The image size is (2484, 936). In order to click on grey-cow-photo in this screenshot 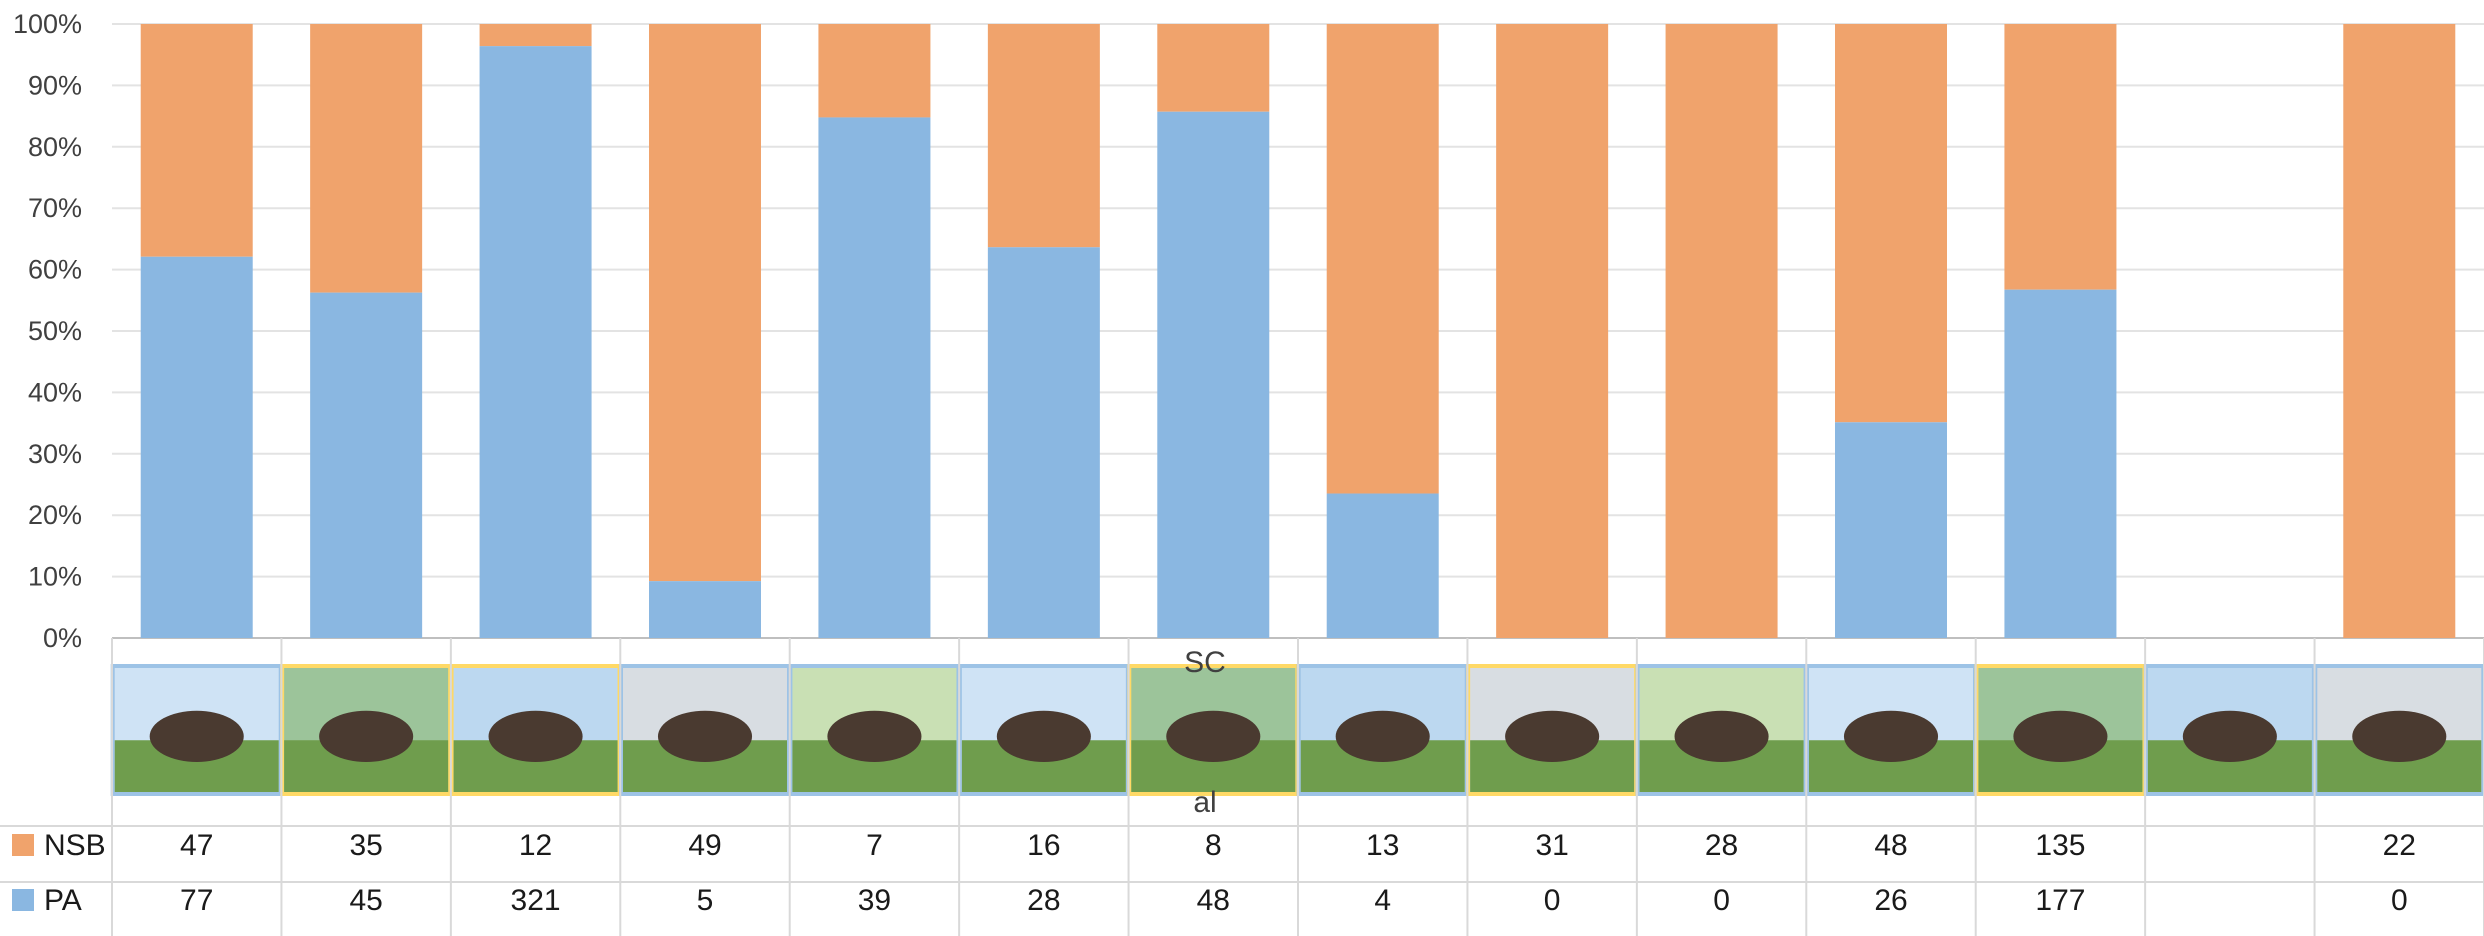, I will do `click(1043, 730)`.